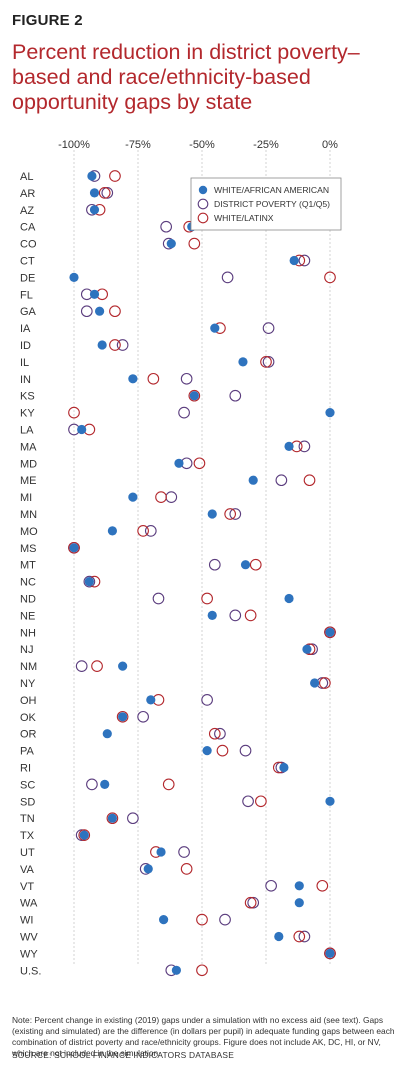 This screenshot has width=408, height=1071. I want to click on state-label: MN, so click(28, 515).